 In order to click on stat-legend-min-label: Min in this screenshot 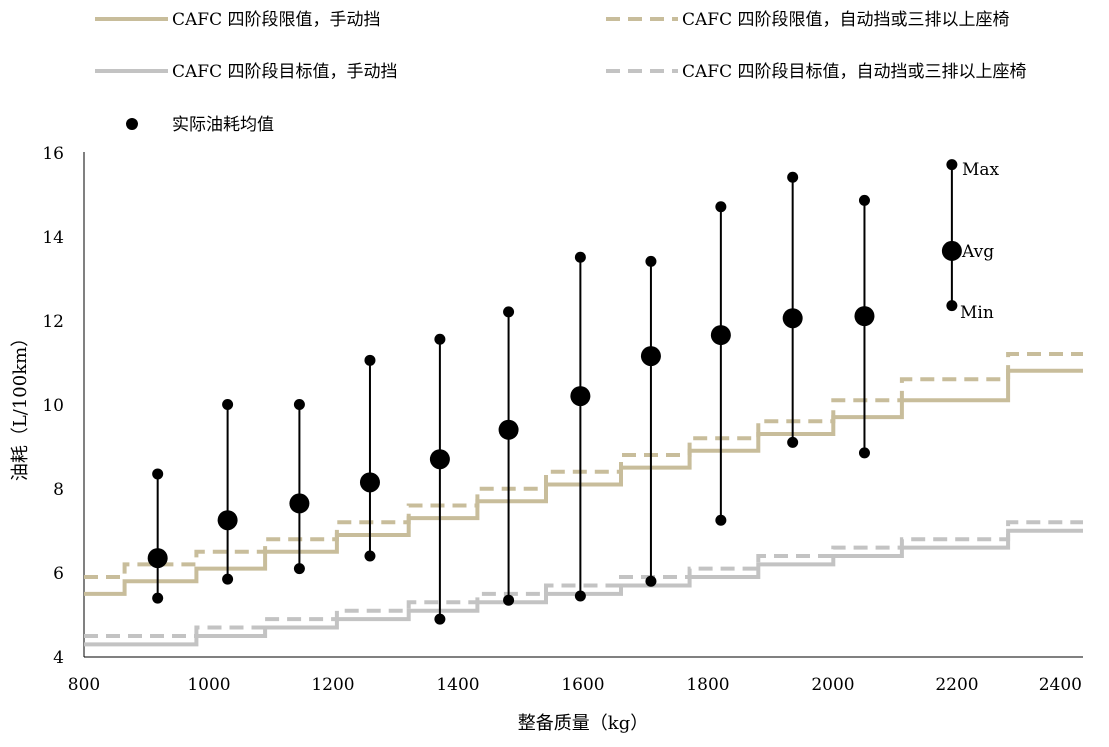, I will do `click(977, 313)`.